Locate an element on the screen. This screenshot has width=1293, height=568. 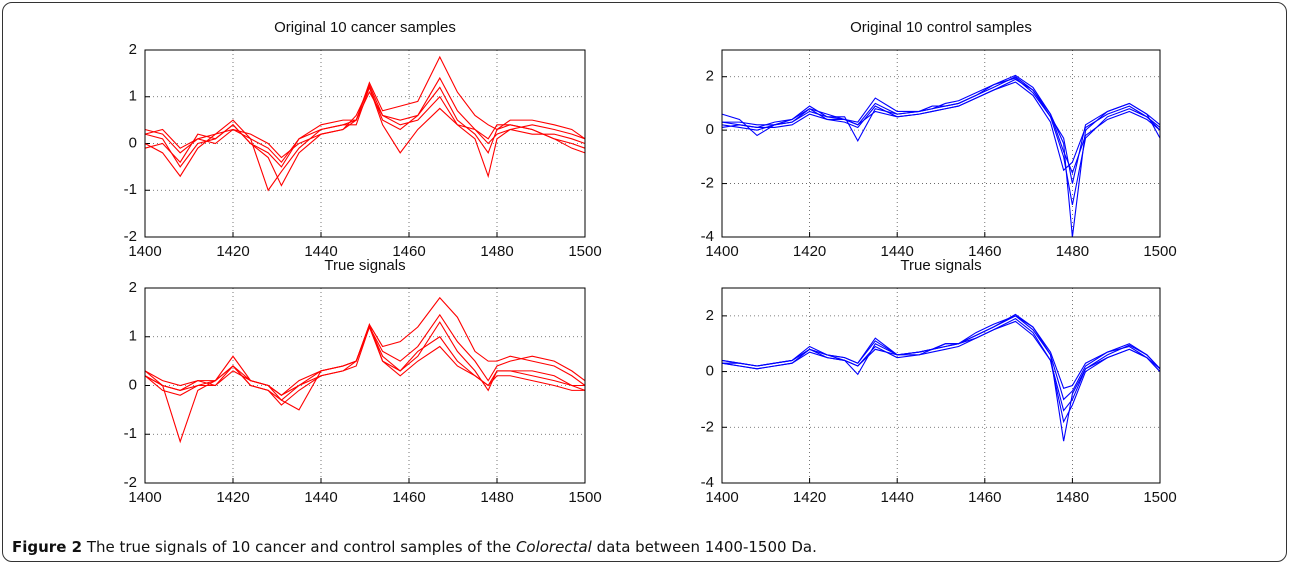
caption-label: Figure 2 is located at coordinates (47, 547).